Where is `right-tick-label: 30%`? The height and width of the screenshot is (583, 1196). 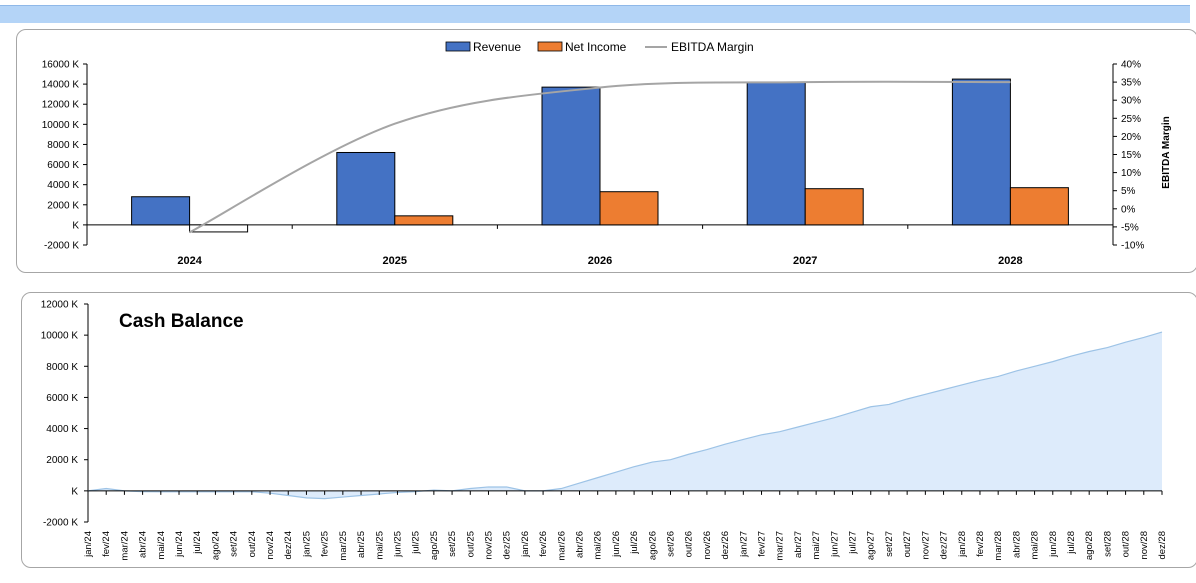 right-tick-label: 30% is located at coordinates (1131, 101).